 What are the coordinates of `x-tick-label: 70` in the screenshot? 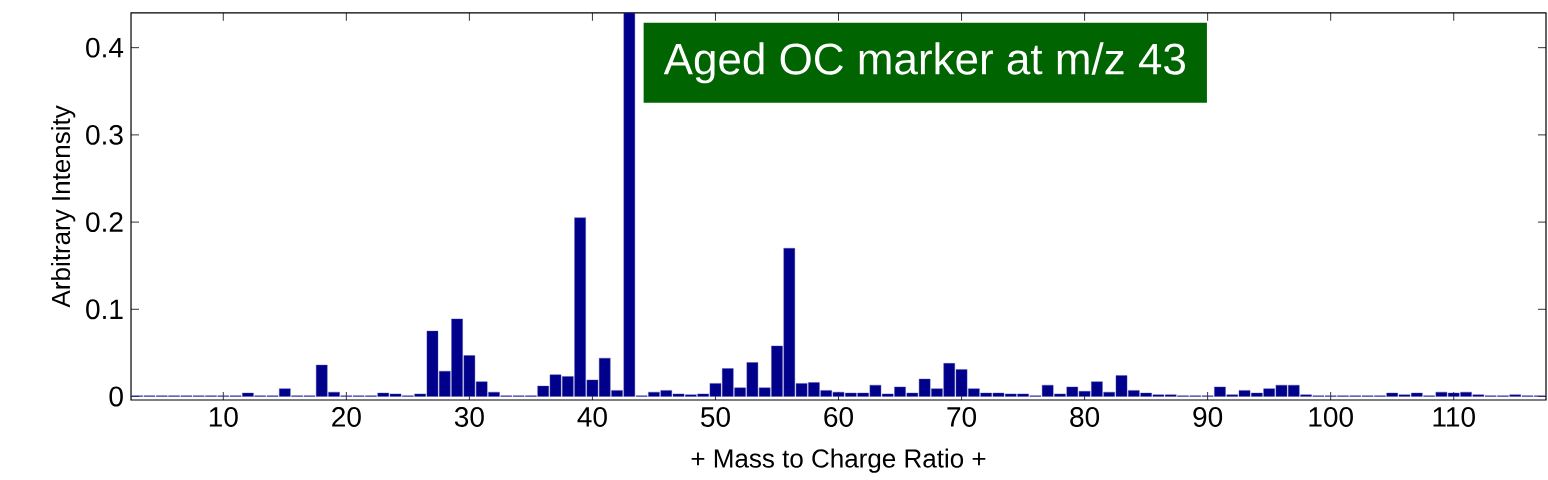 It's located at (962, 417).